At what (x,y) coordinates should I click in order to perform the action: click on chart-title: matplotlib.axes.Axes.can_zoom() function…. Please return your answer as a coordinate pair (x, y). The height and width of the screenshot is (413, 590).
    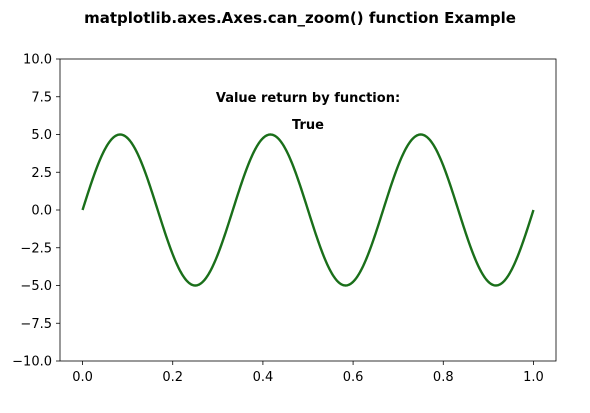
    Looking at the image, I should click on (300, 18).